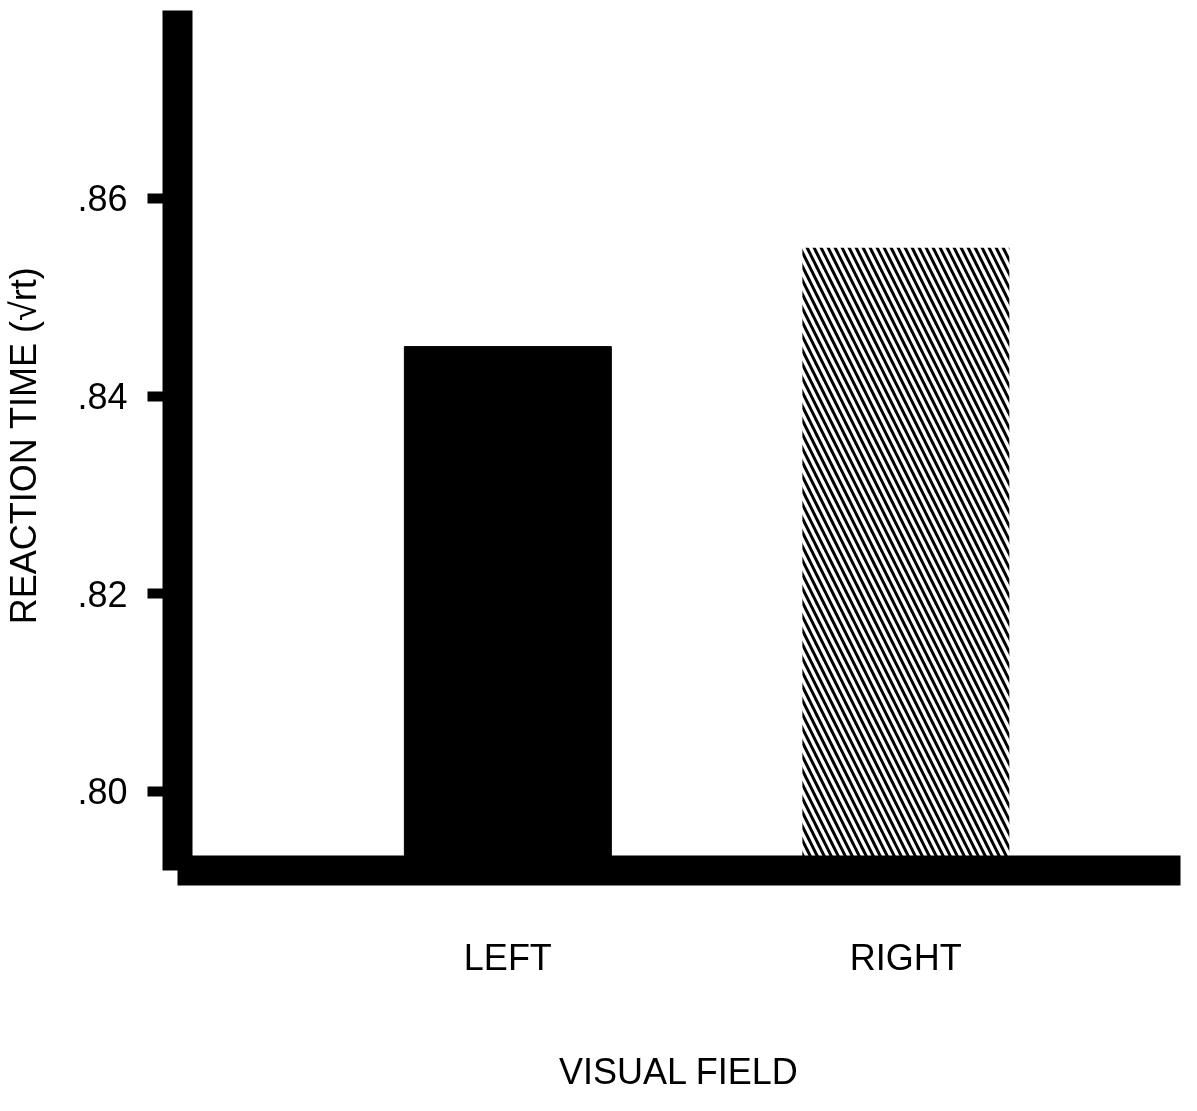 This screenshot has height=1111, width=1197. I want to click on y-tick-label: .84, so click(102, 397).